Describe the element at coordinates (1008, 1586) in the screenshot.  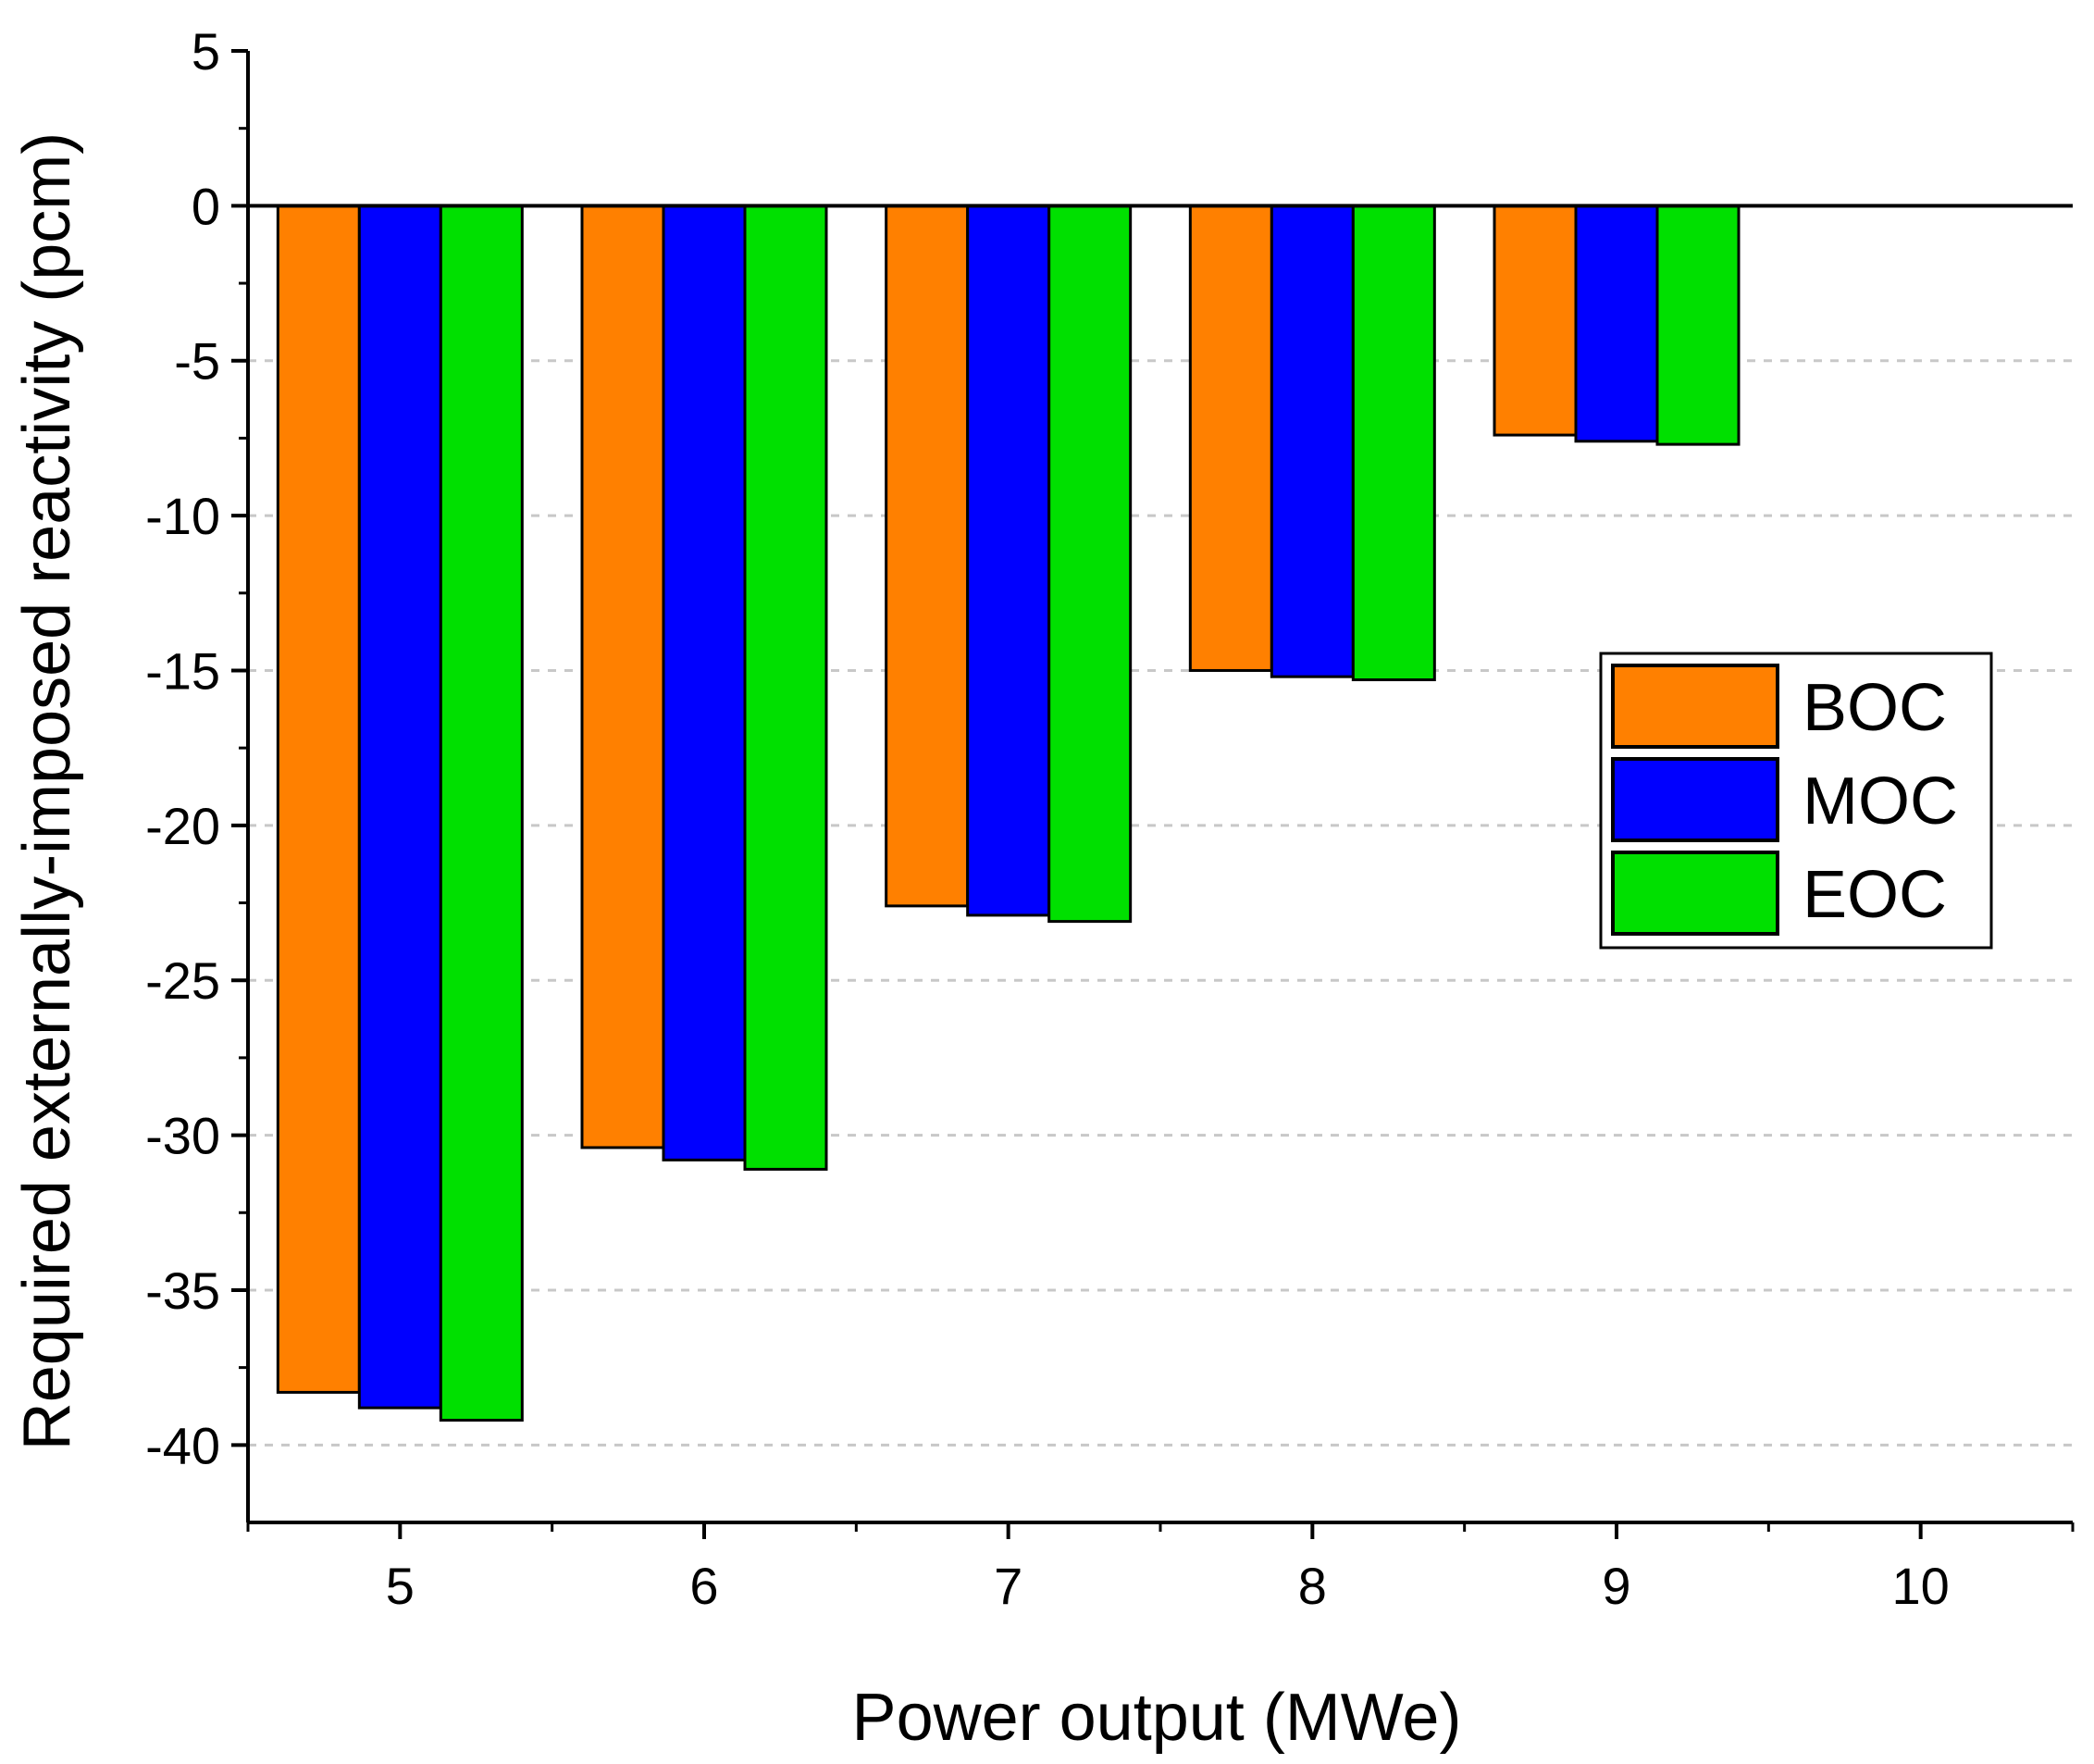
I see `x-tick-label: 7` at that location.